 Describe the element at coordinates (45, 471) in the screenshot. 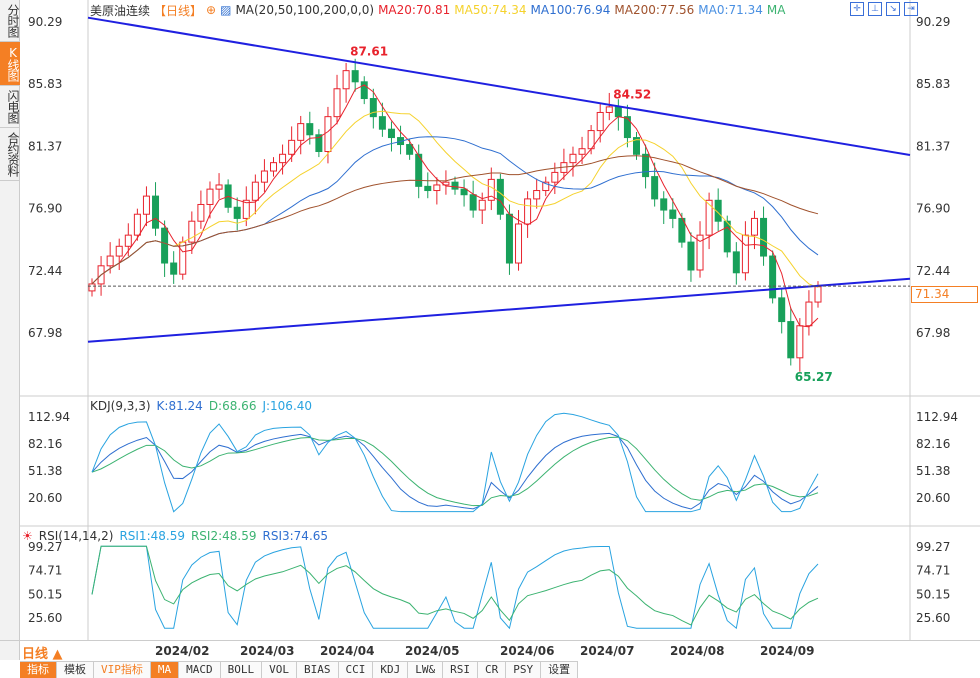

I see `kdj-tick-left: 51.38` at that location.